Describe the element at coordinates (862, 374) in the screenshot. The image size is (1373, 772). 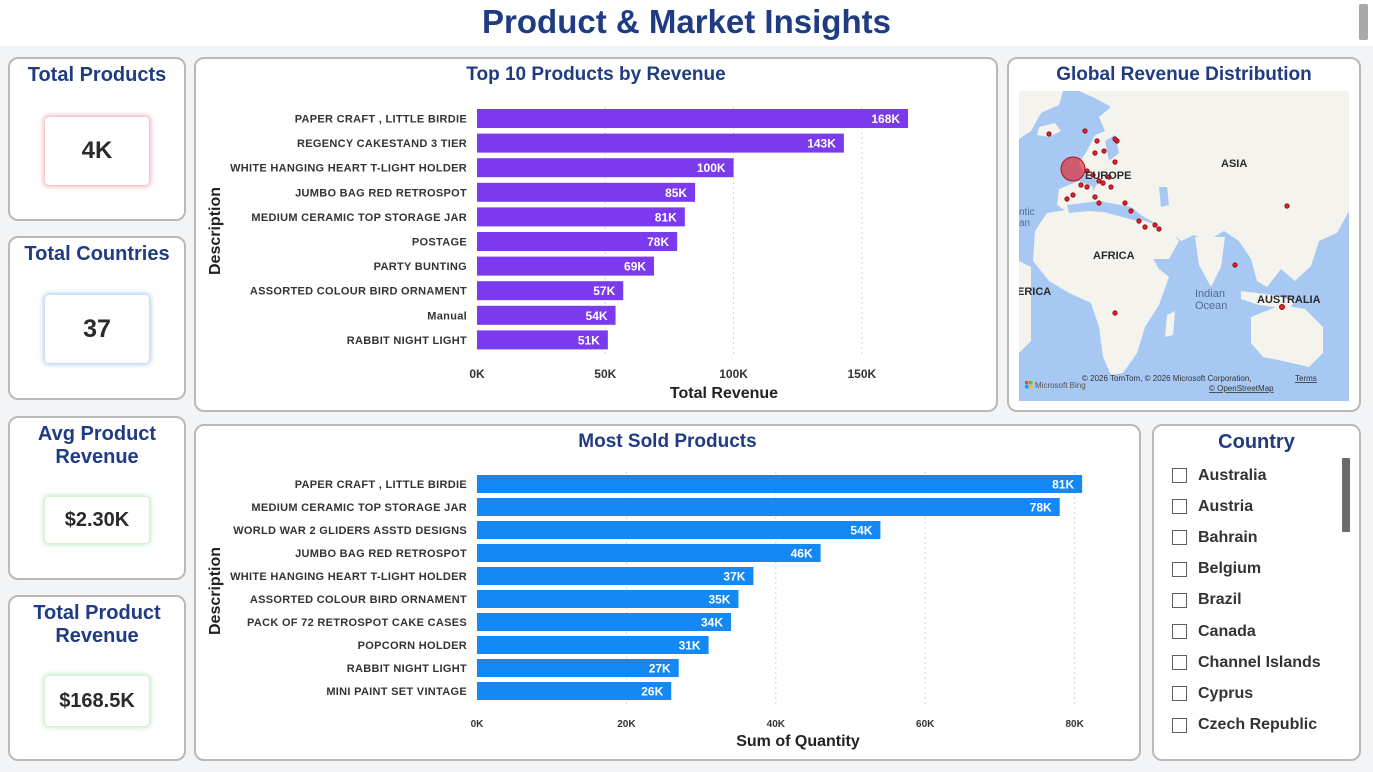
I see `x-tick-label: 150K` at that location.